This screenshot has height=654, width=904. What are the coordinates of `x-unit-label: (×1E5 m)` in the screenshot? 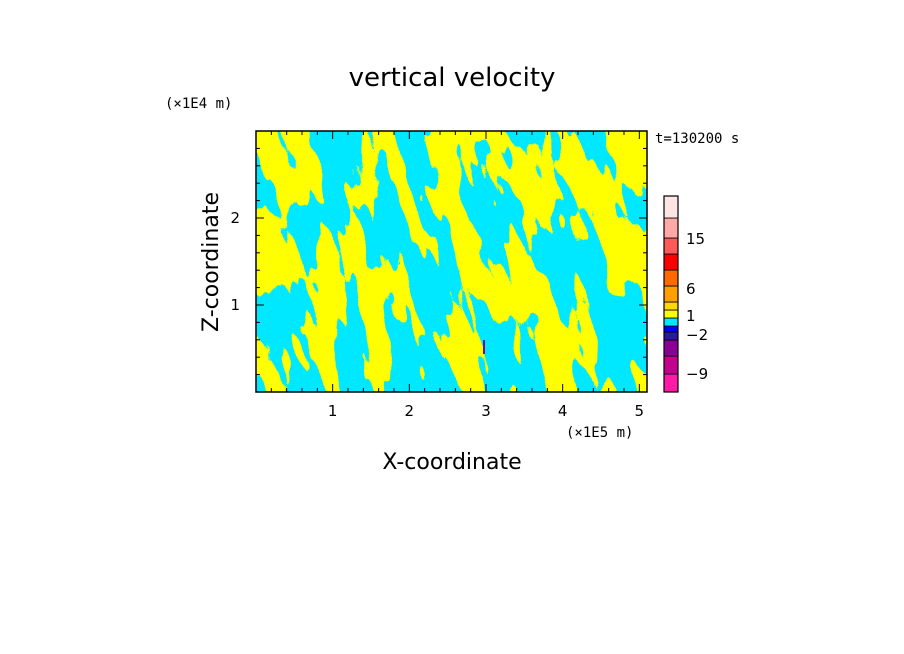 It's located at (599, 433).